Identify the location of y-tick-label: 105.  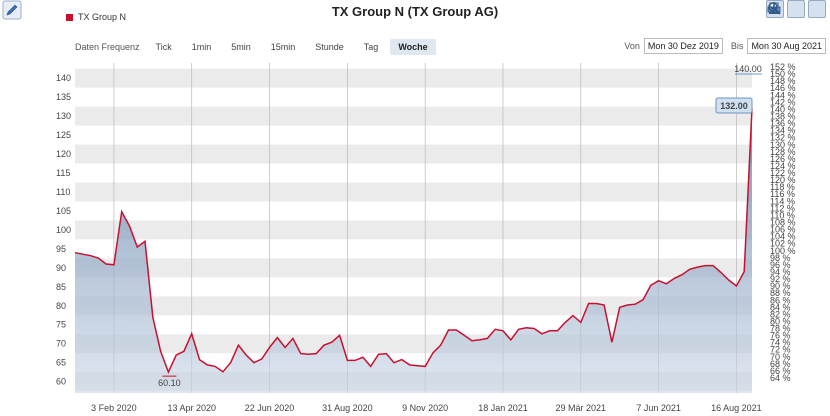
(63, 211).